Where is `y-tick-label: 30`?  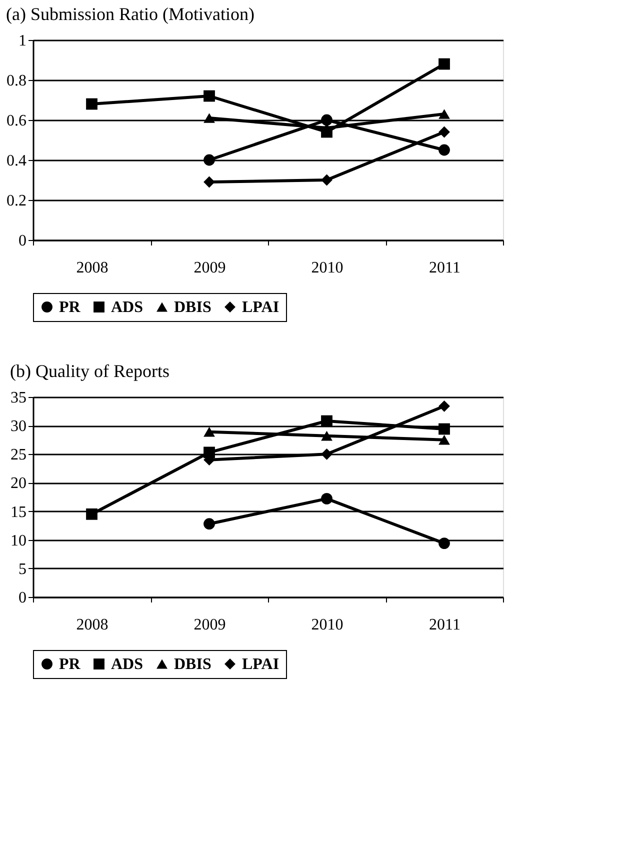
y-tick-label: 30 is located at coordinates (18, 427).